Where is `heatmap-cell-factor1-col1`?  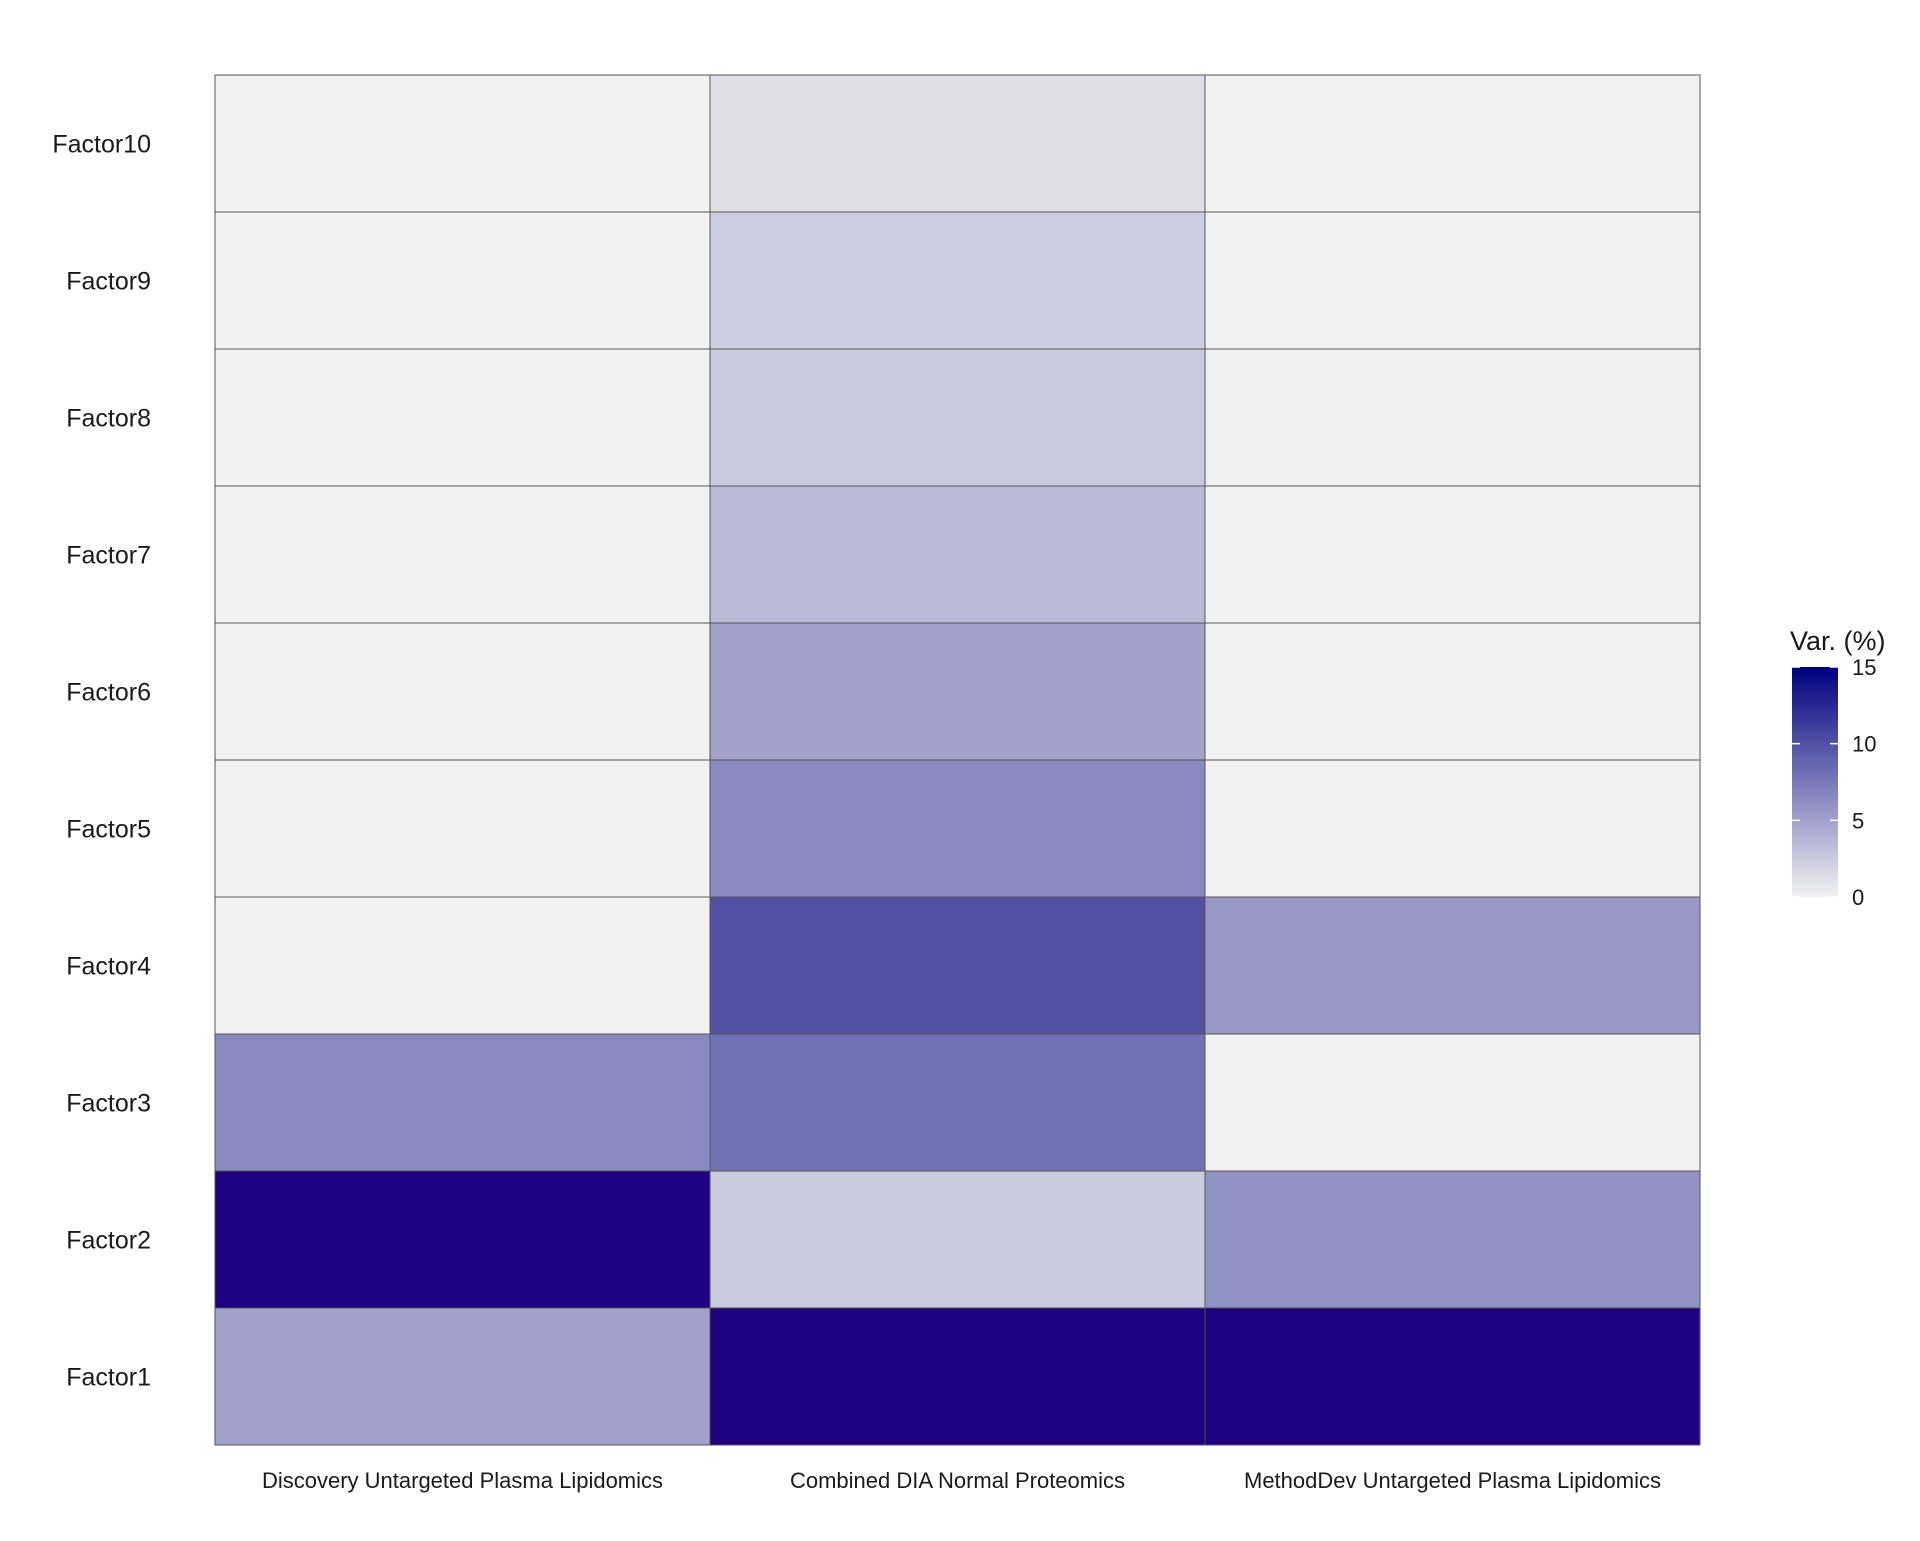 heatmap-cell-factor1-col1 is located at coordinates (462, 1376).